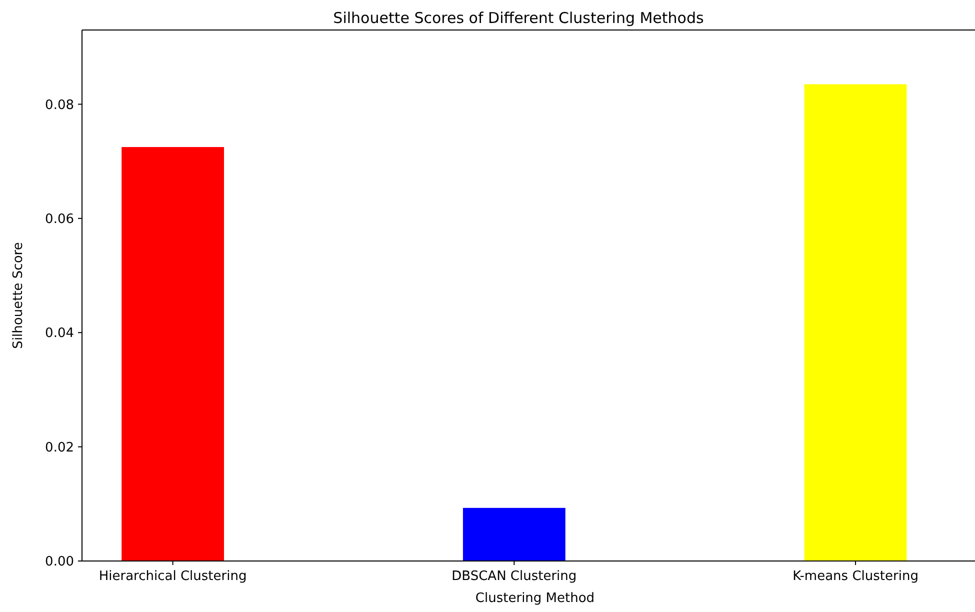 The height and width of the screenshot is (612, 975). I want to click on x-axis-title: Clustering Method, so click(535, 598).